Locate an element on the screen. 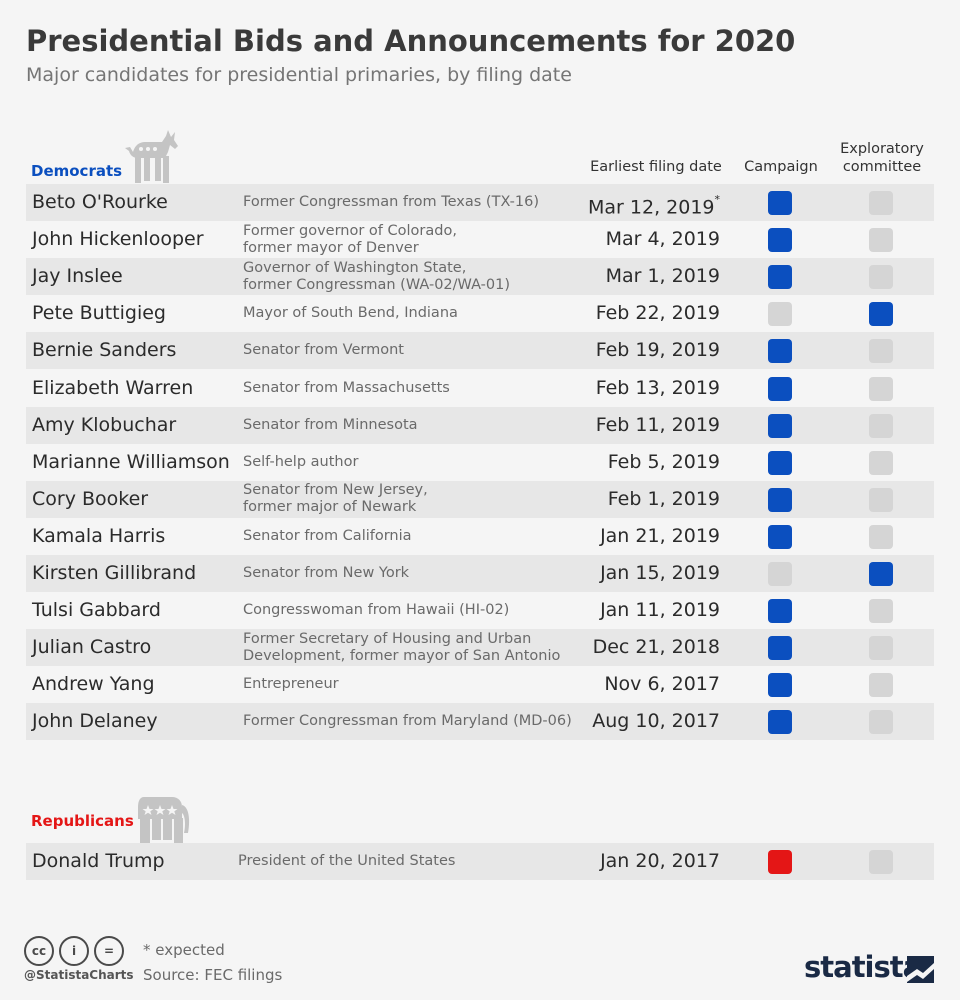 The width and height of the screenshot is (960, 1000). filing-date-text: Jan 21, 2019 is located at coordinates (660, 535).